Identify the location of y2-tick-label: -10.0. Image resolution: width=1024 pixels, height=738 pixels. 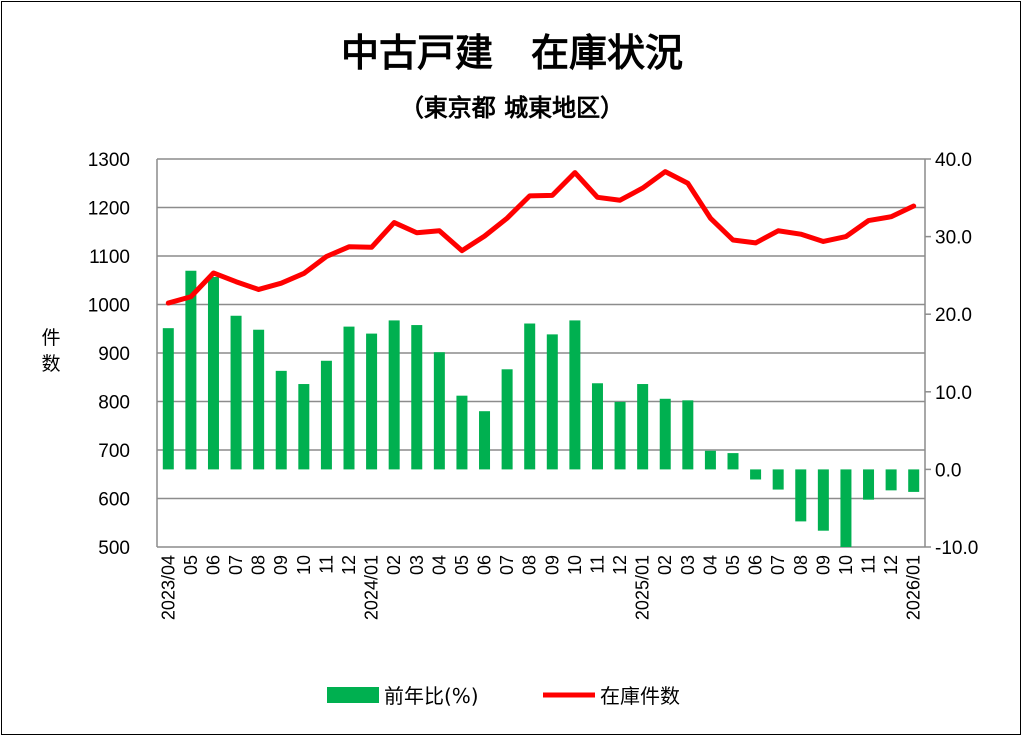
(956, 548).